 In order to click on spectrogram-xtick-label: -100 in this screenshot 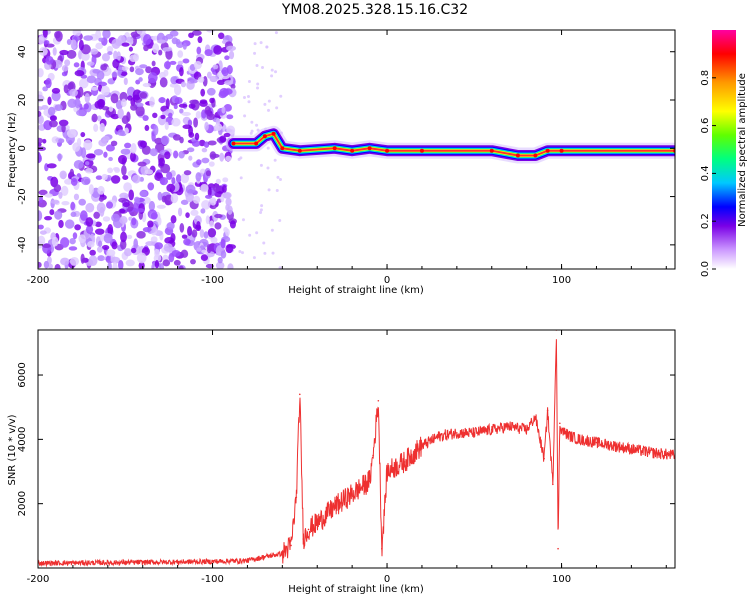, I will do `click(212, 280)`.